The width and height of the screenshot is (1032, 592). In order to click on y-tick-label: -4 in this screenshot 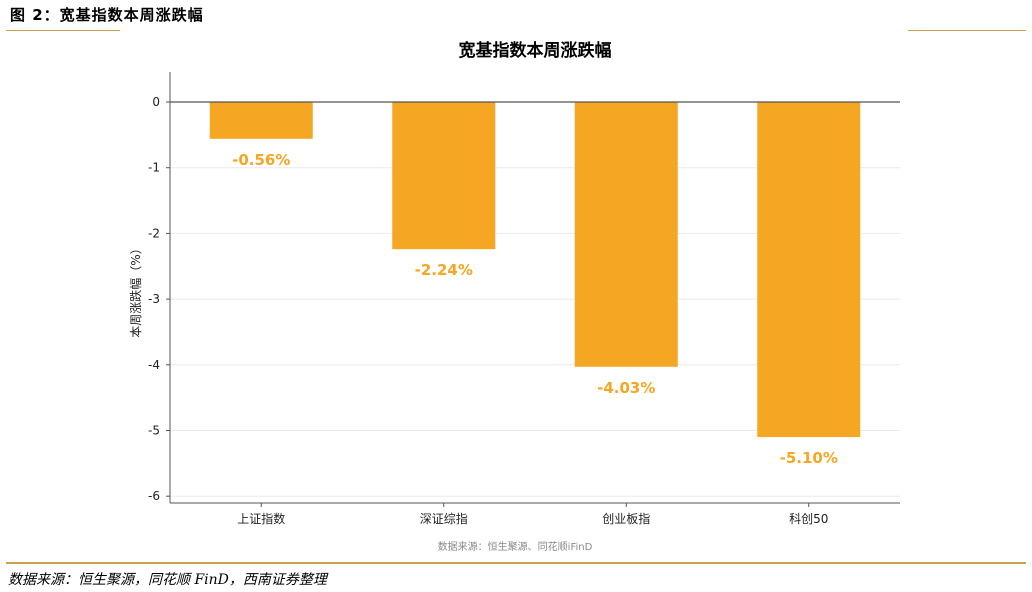, I will do `click(154, 365)`.